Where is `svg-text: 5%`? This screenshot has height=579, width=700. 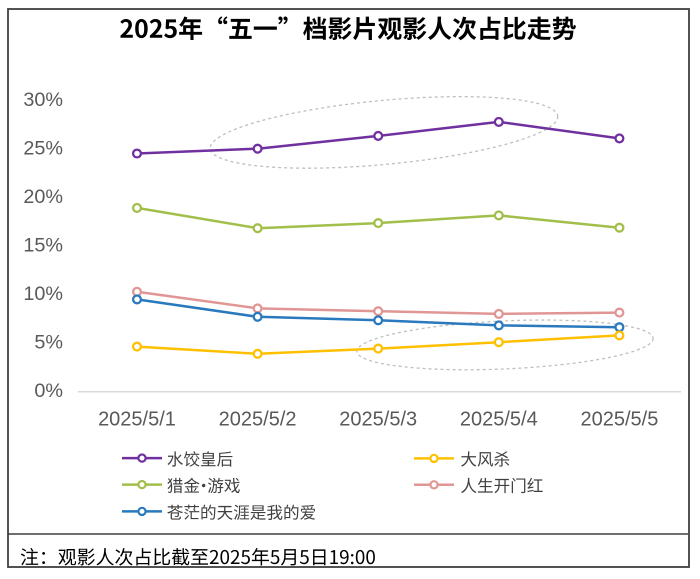 svg-text: 5% is located at coordinates (48, 343).